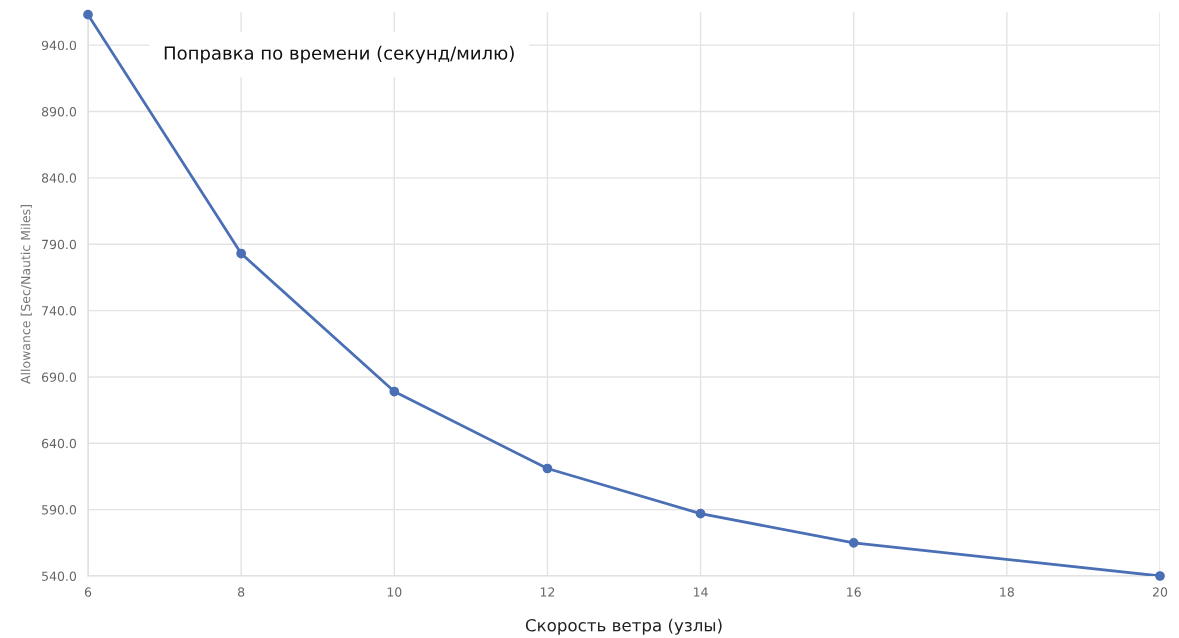 This screenshot has width=1179, height=638. I want to click on y-tick-label: 540.0, so click(59, 576).